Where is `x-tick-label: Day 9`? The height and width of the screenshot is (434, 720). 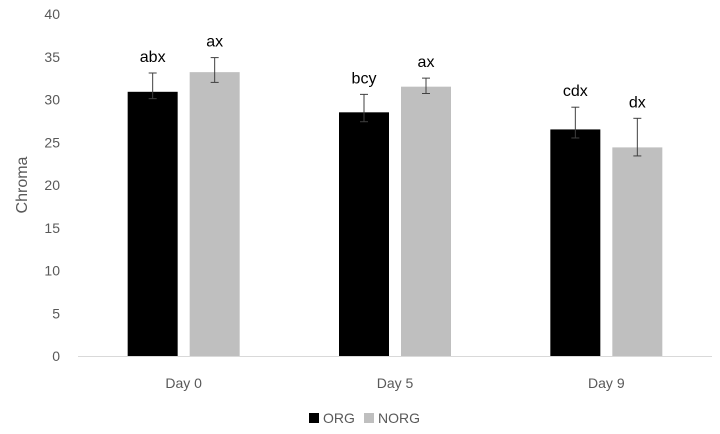
x-tick-label: Day 9 is located at coordinates (606, 383).